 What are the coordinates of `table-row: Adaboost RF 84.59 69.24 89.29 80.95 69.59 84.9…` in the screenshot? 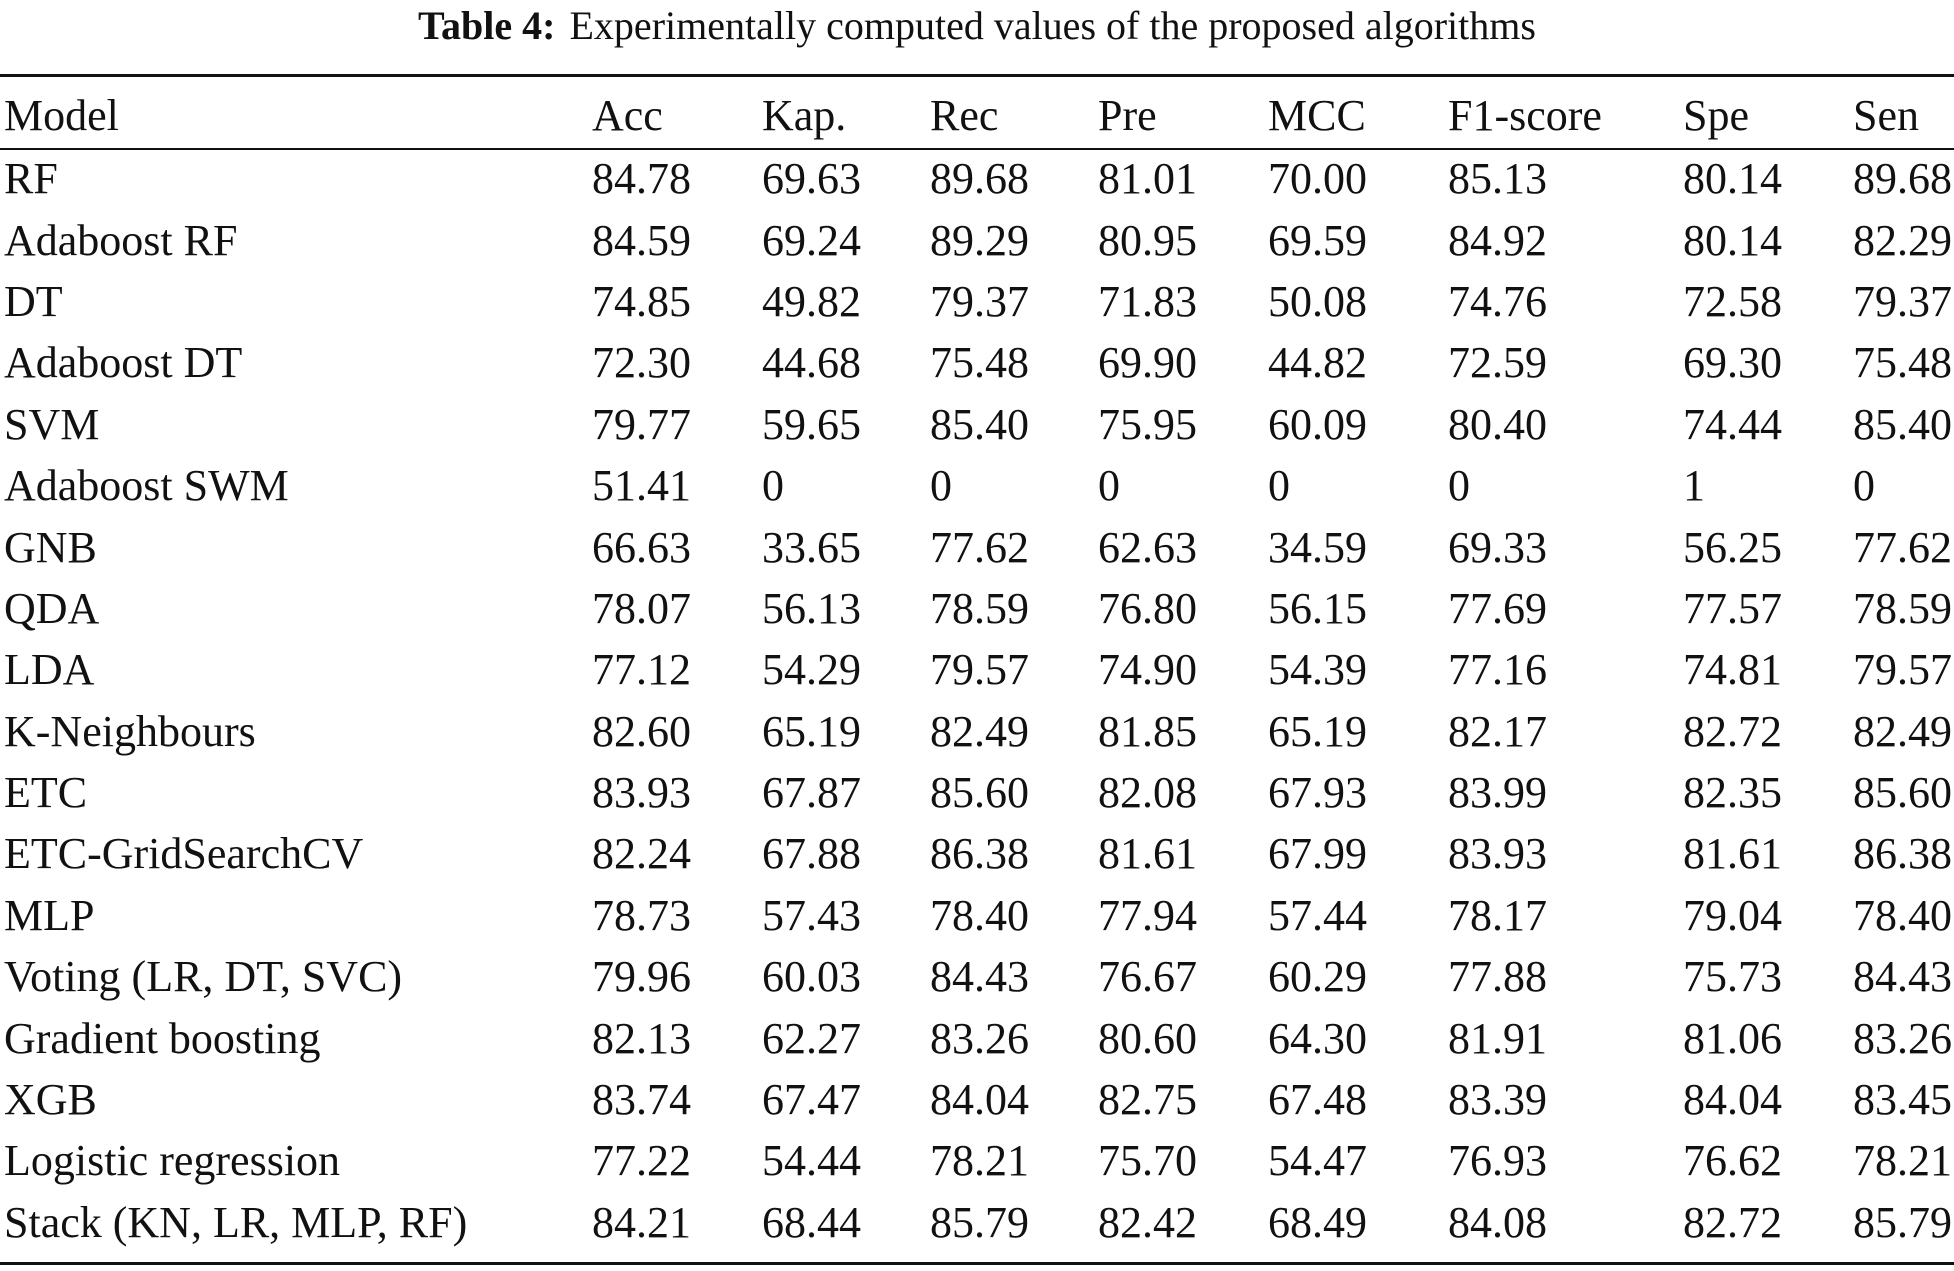 It's located at (977, 239).